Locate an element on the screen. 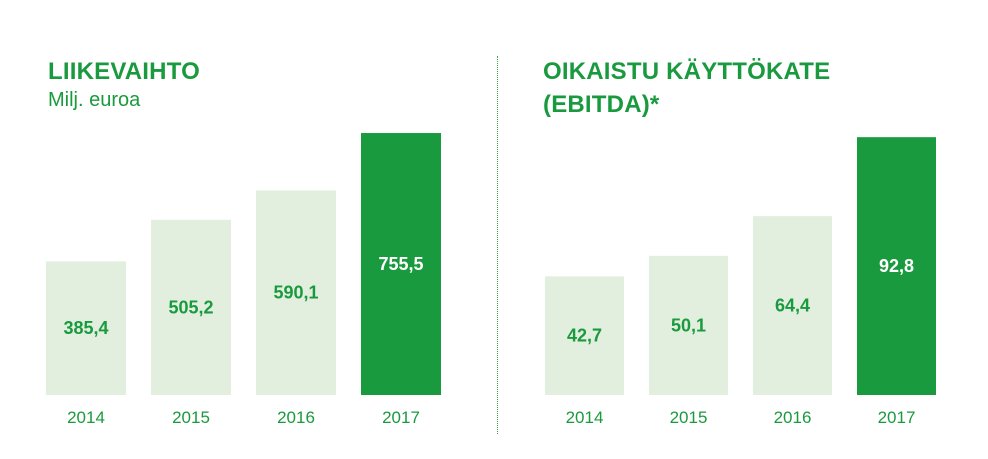 The height and width of the screenshot is (459, 988). revenue-value-label-2014: 385,4 is located at coordinates (85, 328).